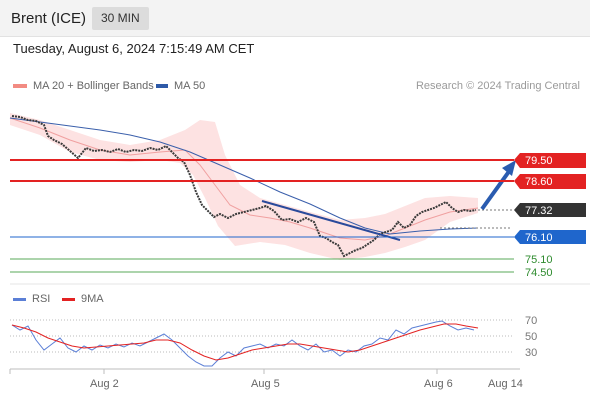  I want to click on x-label-aug14: Aug 14, so click(505, 384).